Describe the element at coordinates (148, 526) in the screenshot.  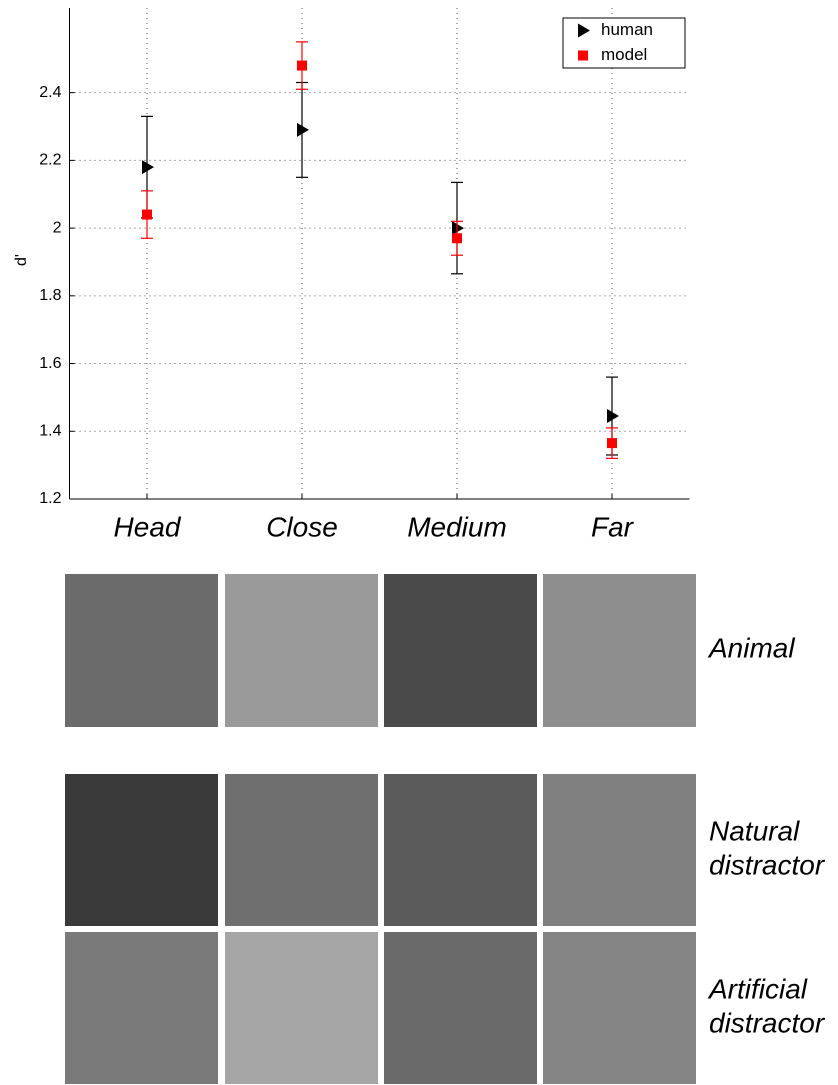
I see `x-tick-label: Head` at that location.